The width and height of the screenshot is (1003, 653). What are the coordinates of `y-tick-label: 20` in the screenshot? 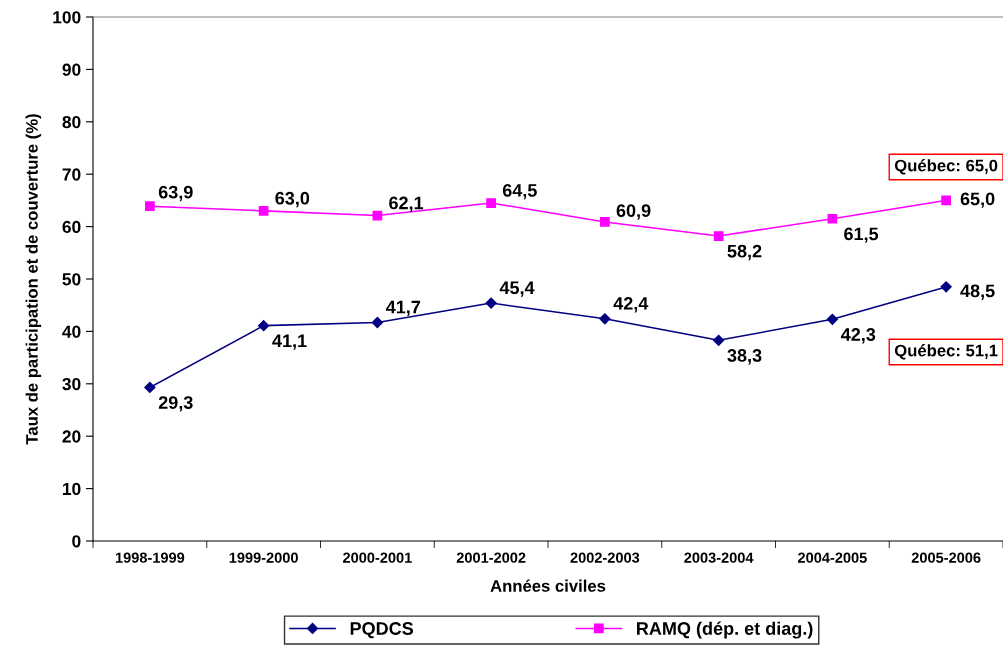 It's located at (71, 436).